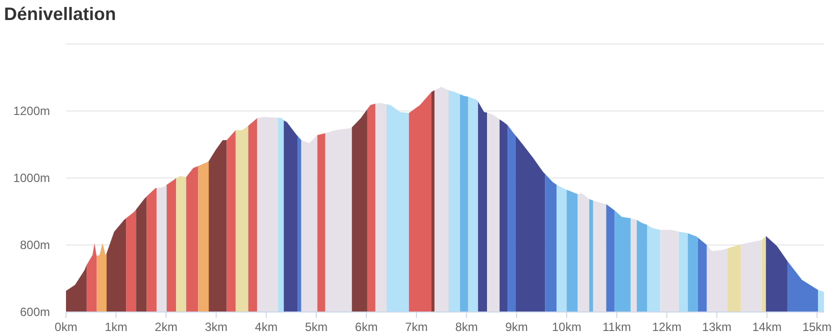 This screenshot has width=840, height=336. I want to click on y-tick-label: 600m, so click(35, 312).